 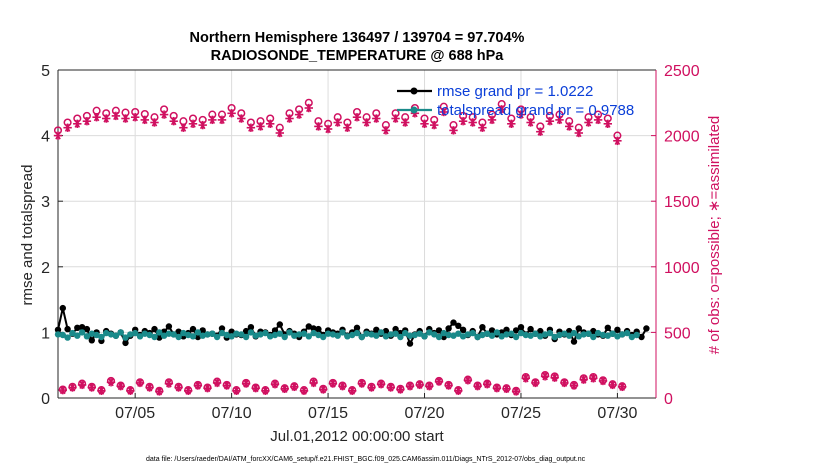 What do you see at coordinates (424, 413) in the screenshot?
I see `x-tick-label: 07/20` at bounding box center [424, 413].